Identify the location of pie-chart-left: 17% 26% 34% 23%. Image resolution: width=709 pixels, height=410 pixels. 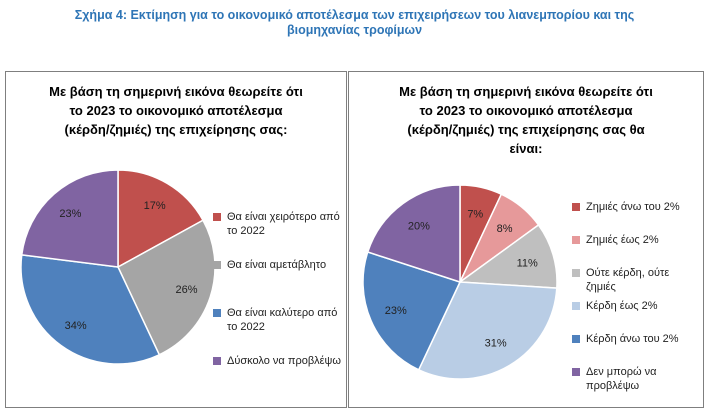
(118, 267).